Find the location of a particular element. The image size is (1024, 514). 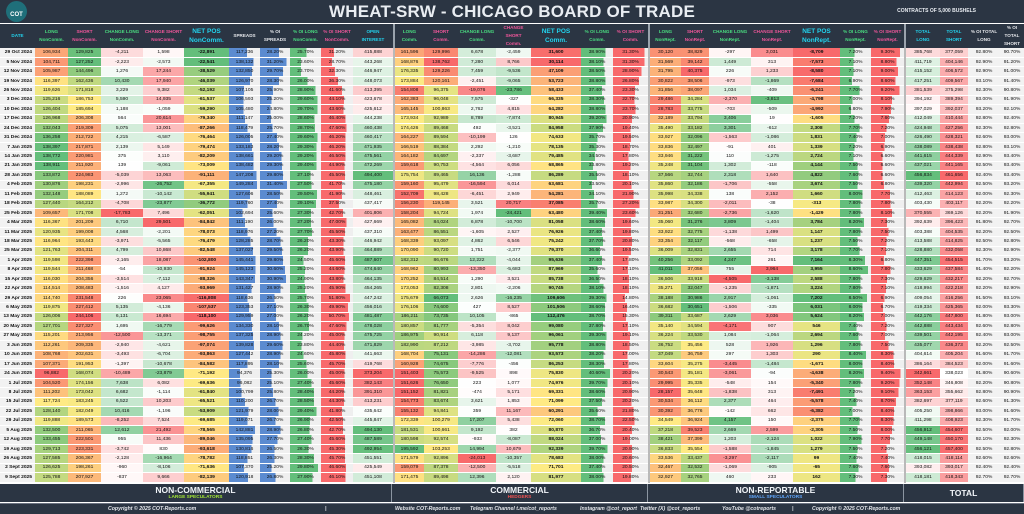

table-cell: 174,156 is located at coordinates (84, 383).